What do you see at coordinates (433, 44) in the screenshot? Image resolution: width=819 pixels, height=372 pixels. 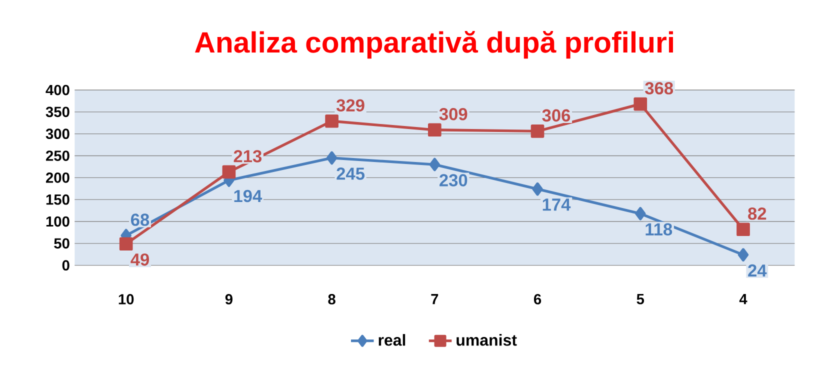 I see `chart-title: Analiza comparativă după profiluri` at bounding box center [433, 44].